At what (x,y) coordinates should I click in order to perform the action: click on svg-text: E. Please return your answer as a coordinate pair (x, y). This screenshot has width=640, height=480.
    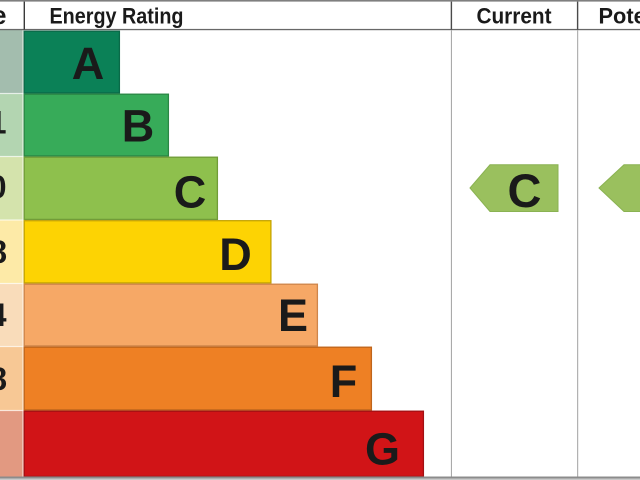
    Looking at the image, I should click on (293, 315).